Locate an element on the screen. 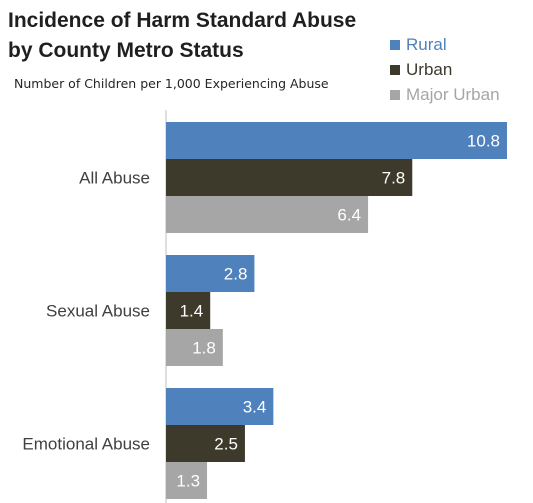  data-label-urban-1: 1.4 is located at coordinates (192, 311).